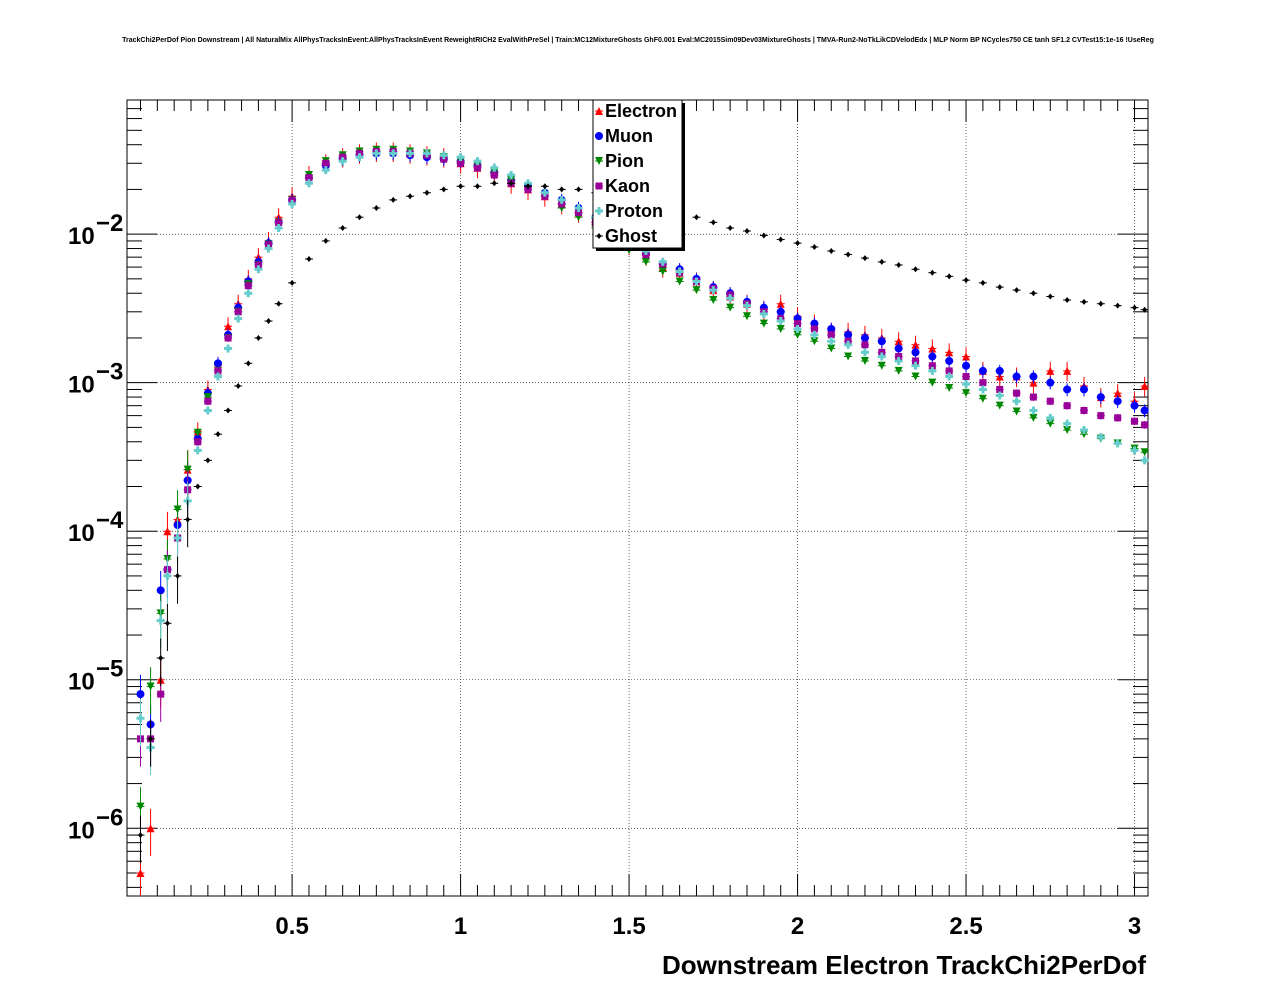 This screenshot has width=1276, height=996. Describe the element at coordinates (109, 372) in the screenshot. I see `y-tick-label-exponent: −3` at that location.